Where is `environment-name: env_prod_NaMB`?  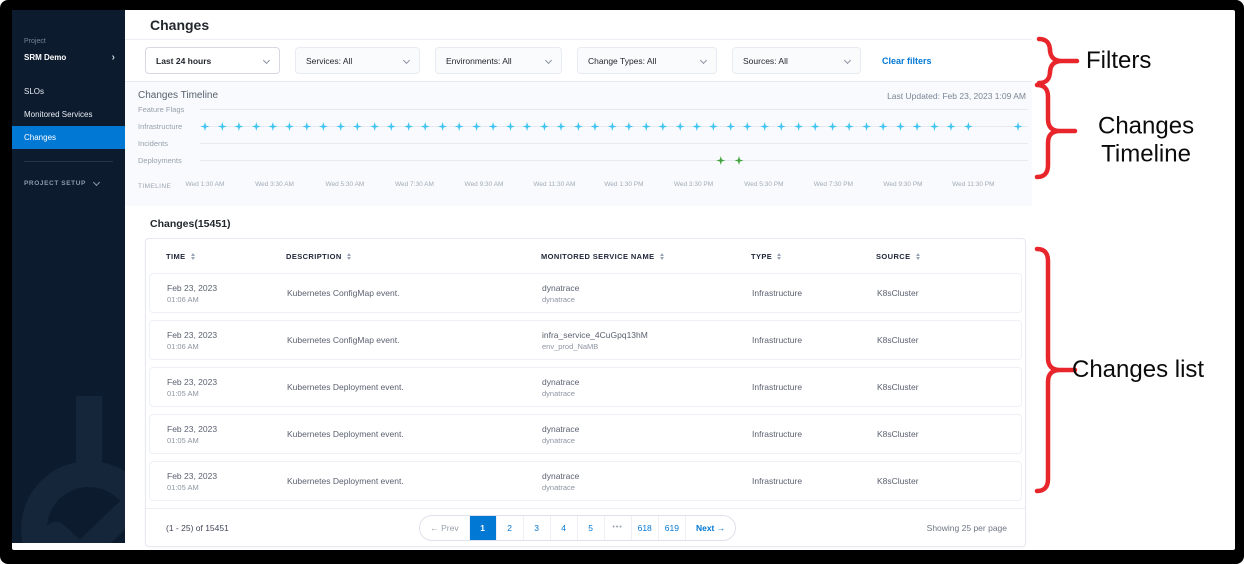
environment-name: env_prod_NaMB is located at coordinates (570, 346).